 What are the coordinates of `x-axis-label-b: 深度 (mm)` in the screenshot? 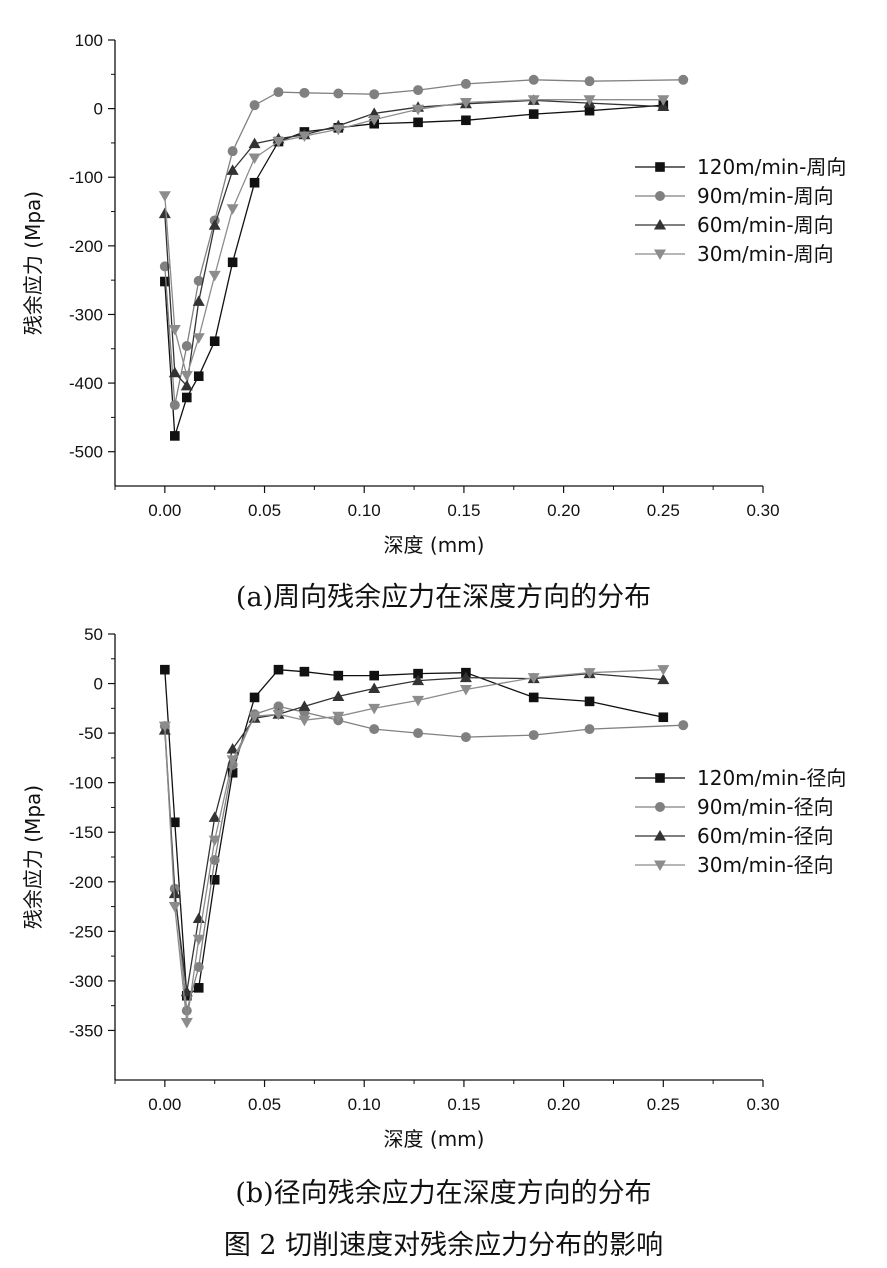 It's located at (434, 1139).